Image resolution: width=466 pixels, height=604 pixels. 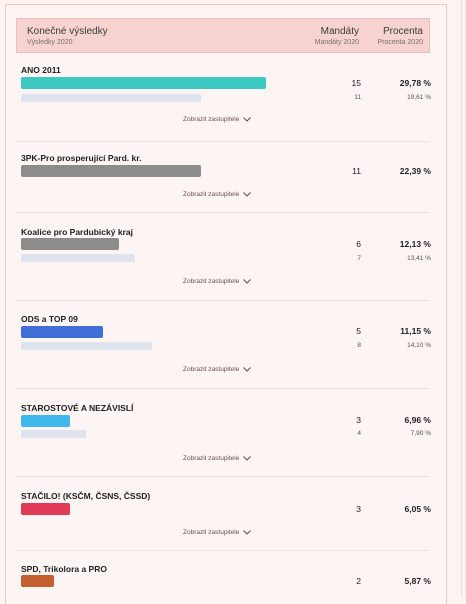 I want to click on scrollbar-track, so click(x=461, y=298).